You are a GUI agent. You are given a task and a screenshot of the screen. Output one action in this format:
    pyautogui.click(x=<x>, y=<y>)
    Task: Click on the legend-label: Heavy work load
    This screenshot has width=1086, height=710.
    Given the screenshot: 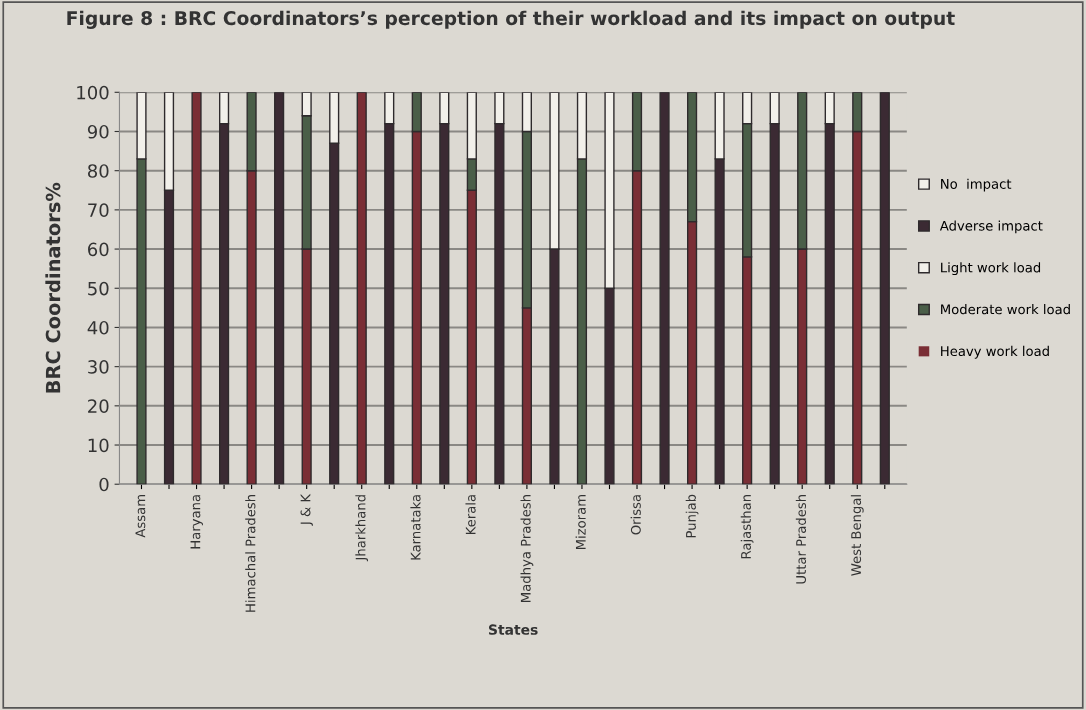 What is the action you would take?
    pyautogui.click(x=995, y=352)
    